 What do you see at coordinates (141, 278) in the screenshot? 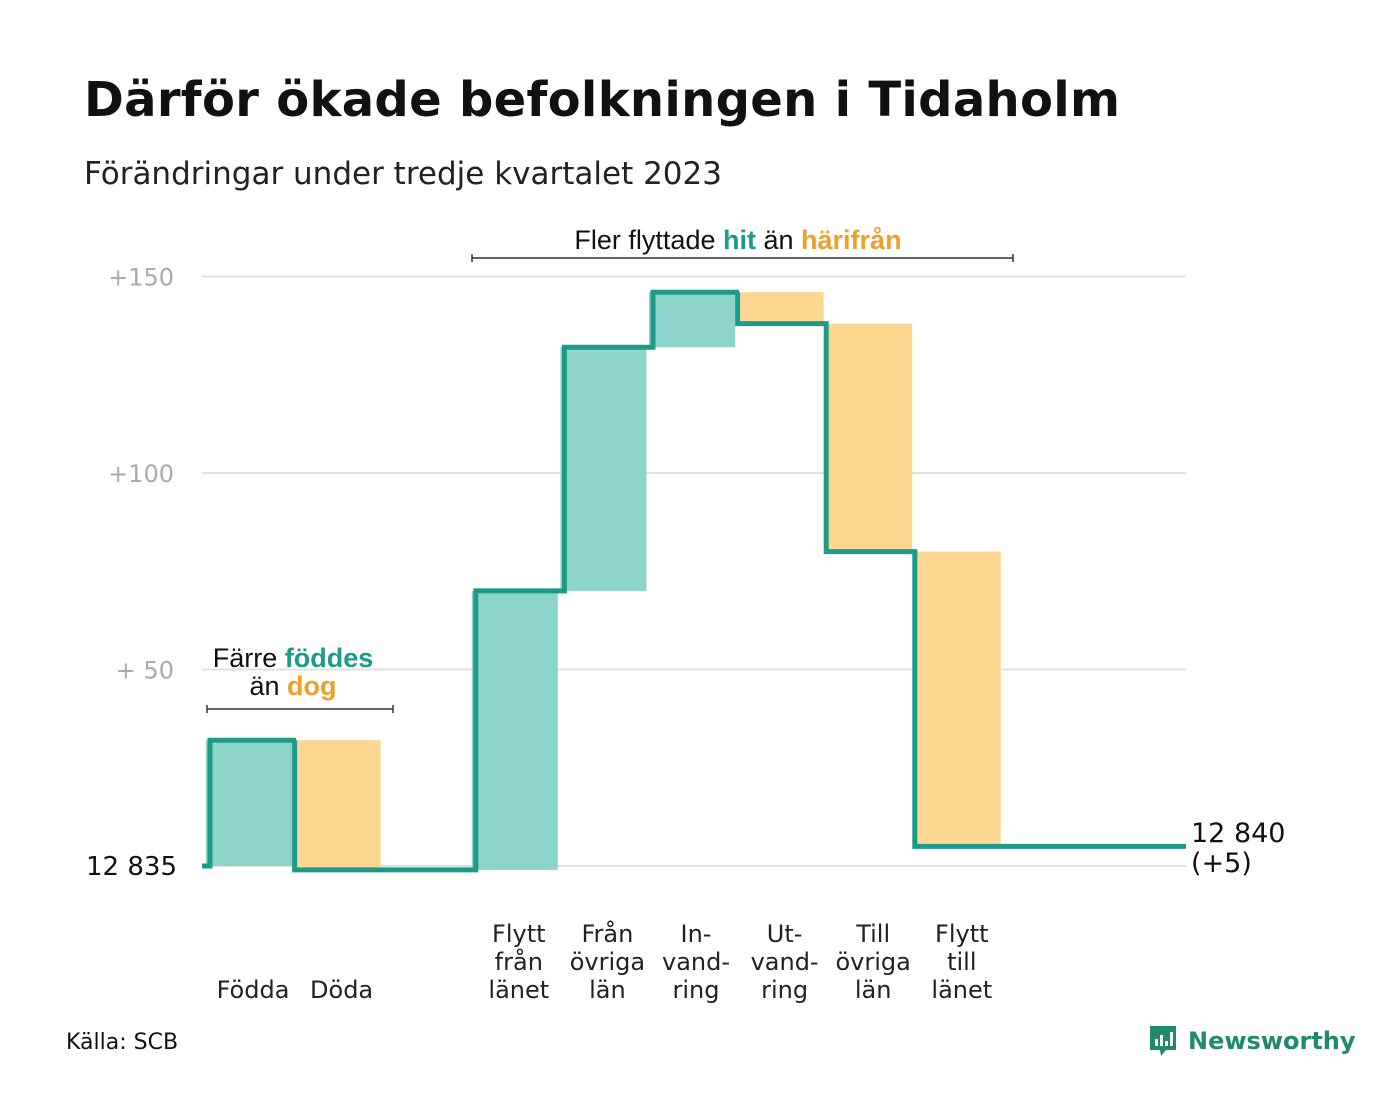
I see `y-tick-label: +150` at bounding box center [141, 278].